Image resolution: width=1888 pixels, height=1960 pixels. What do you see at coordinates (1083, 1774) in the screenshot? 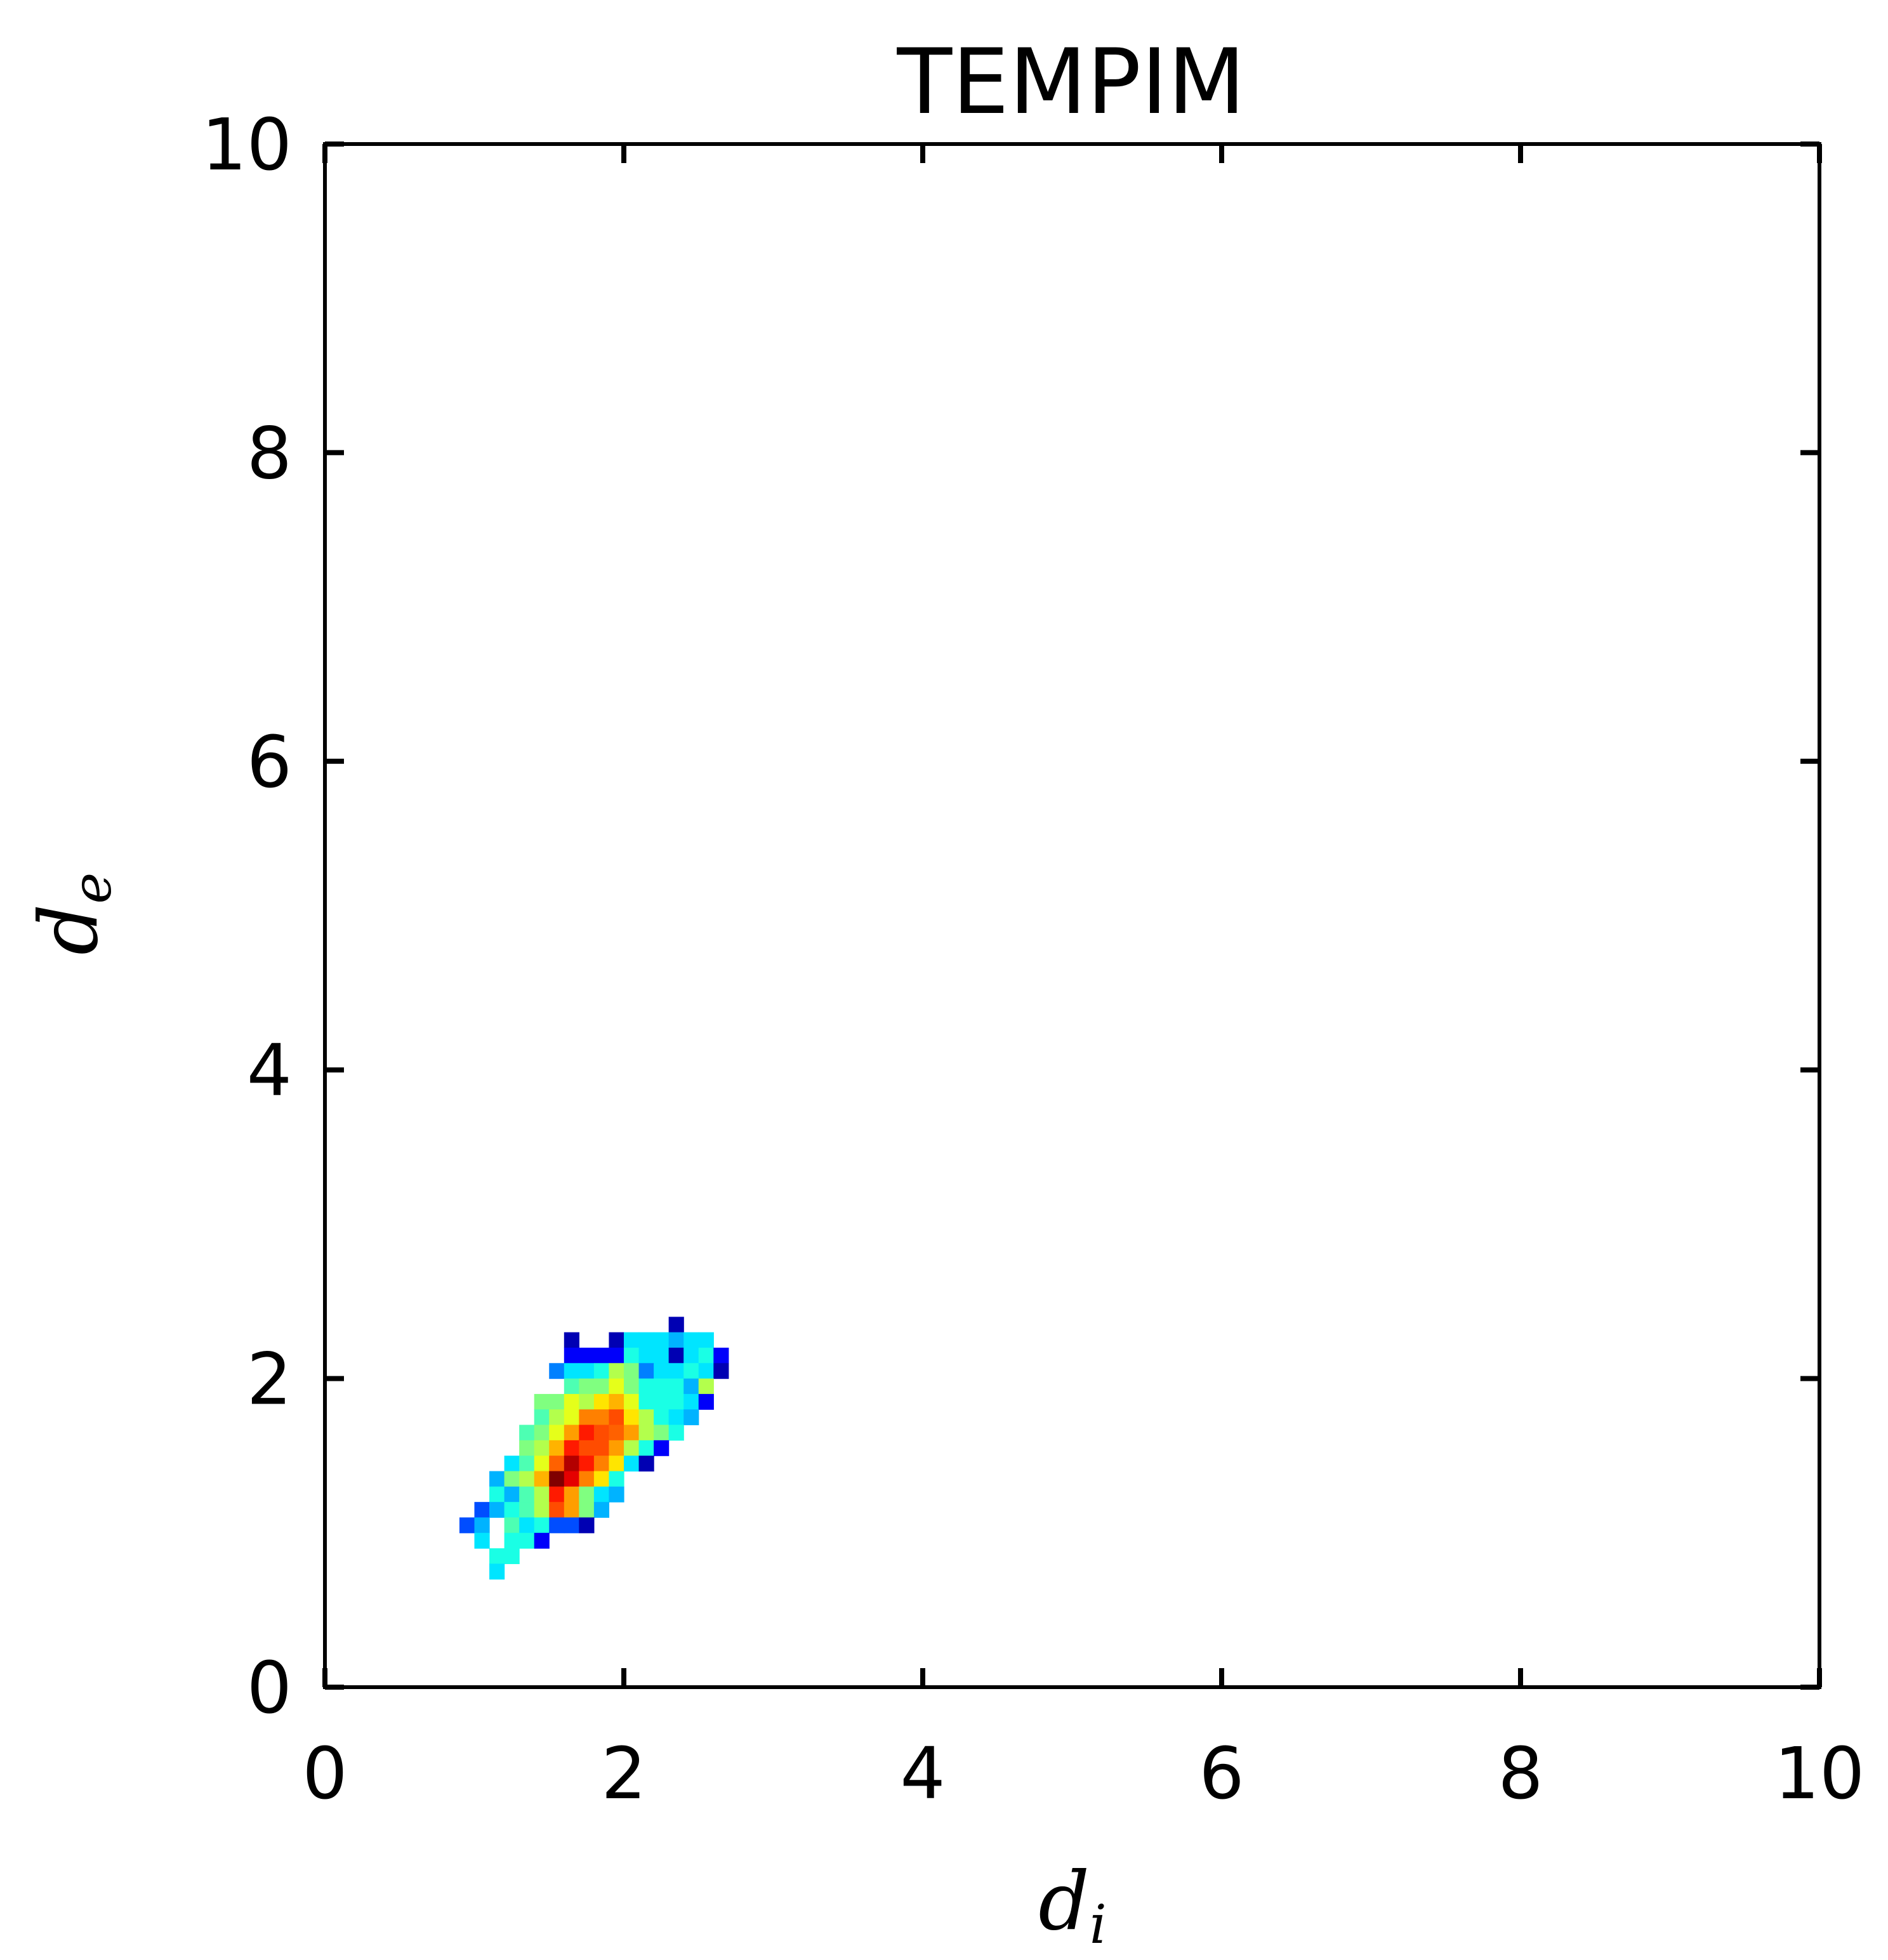
I see `x-tick-labels: 0 2 4 6 8 10` at bounding box center [1083, 1774].